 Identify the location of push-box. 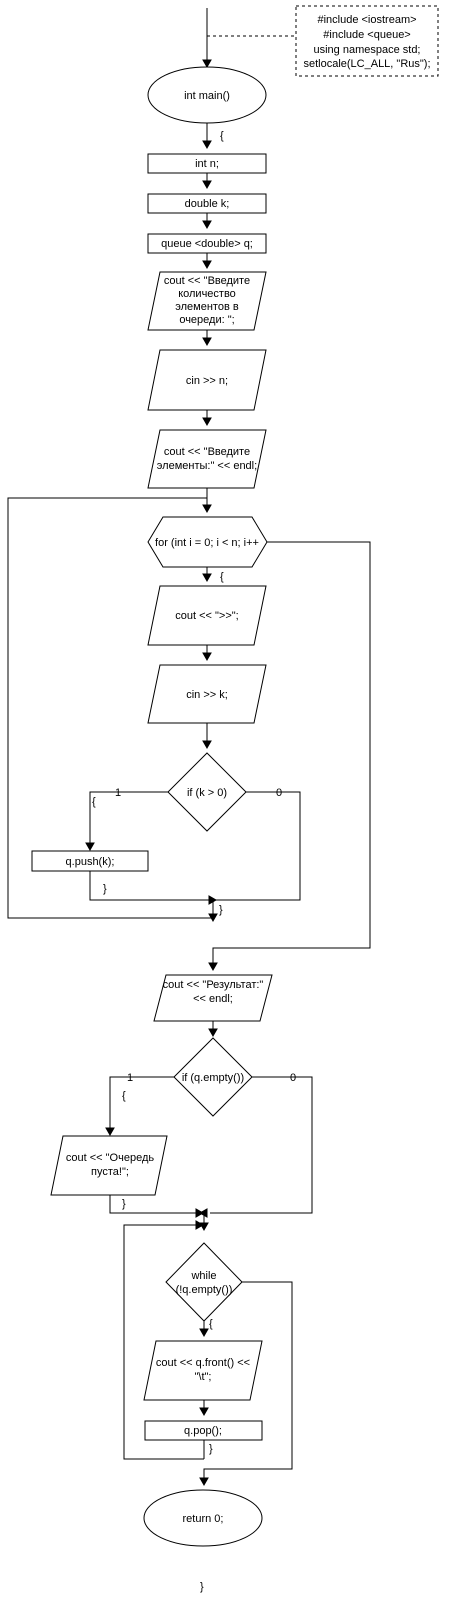
(90, 861).